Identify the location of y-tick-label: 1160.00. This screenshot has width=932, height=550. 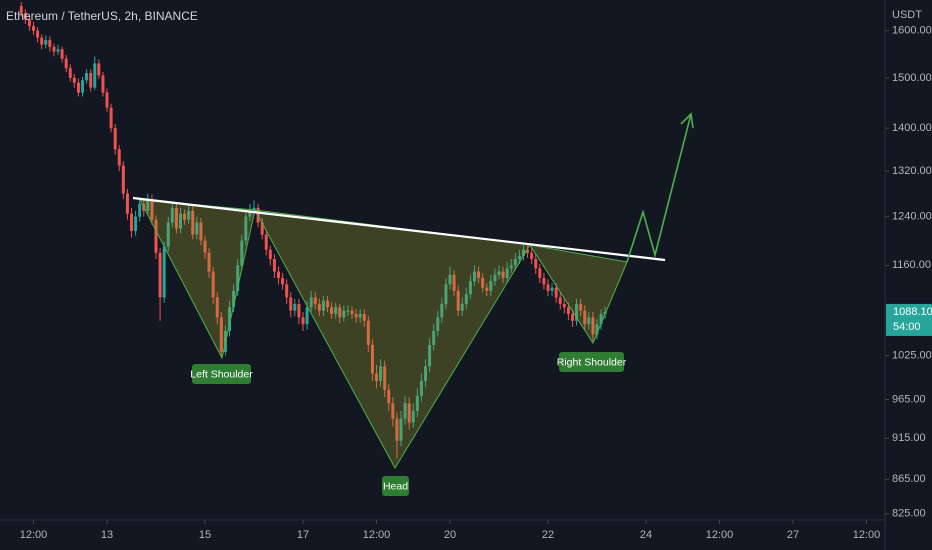
(911, 265).